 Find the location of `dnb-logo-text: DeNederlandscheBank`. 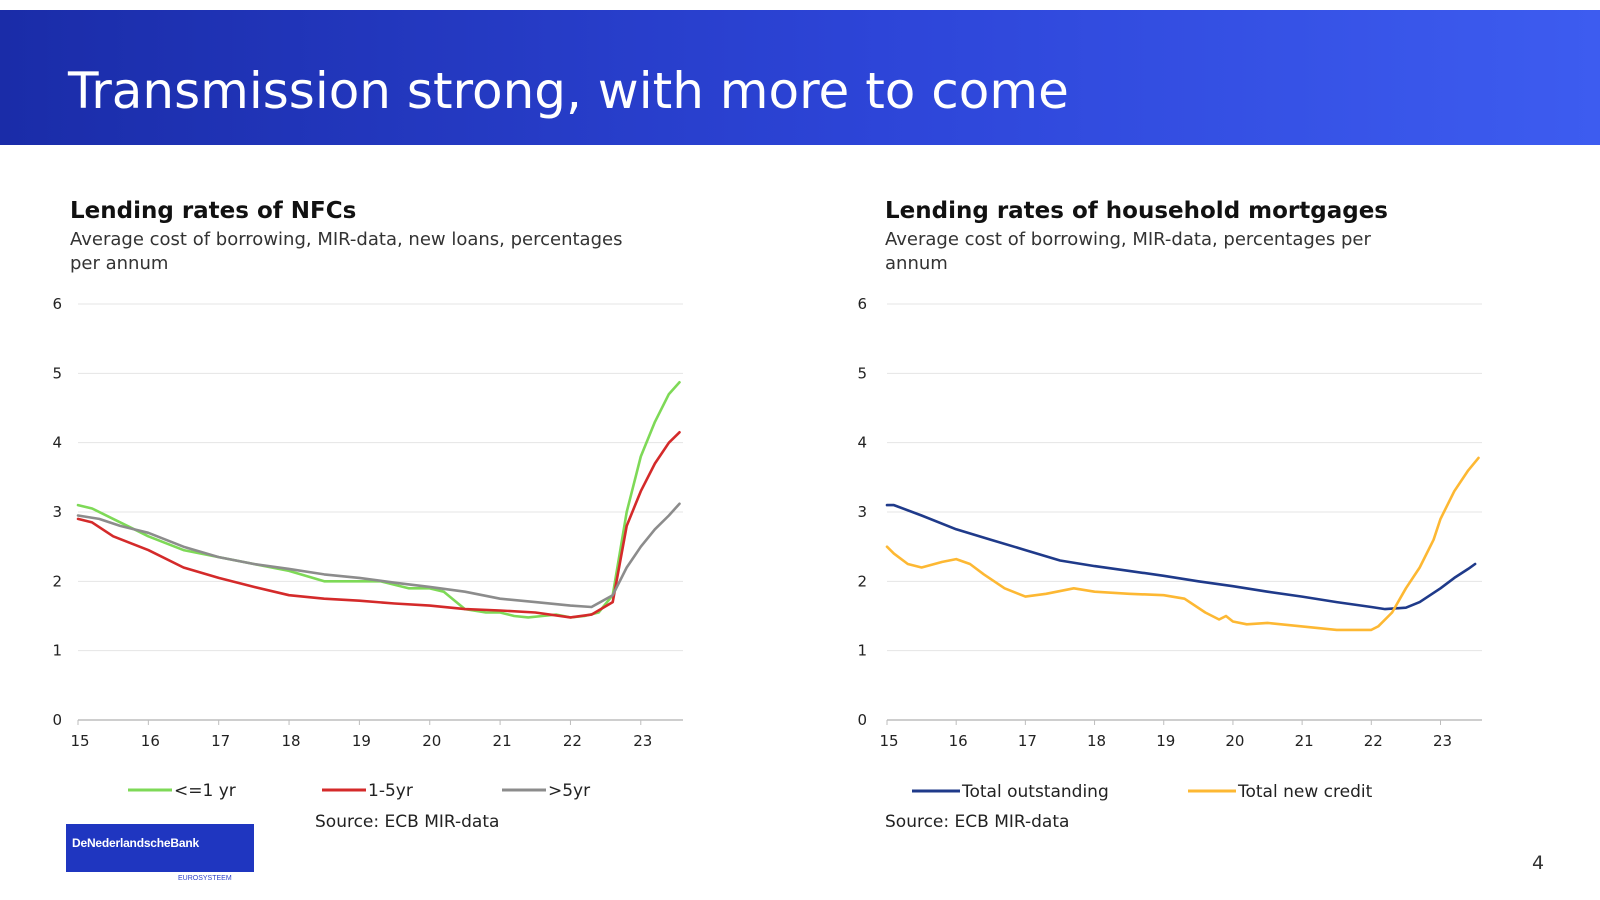

dnb-logo-text: DeNederlandscheBank is located at coordinates (135, 843).